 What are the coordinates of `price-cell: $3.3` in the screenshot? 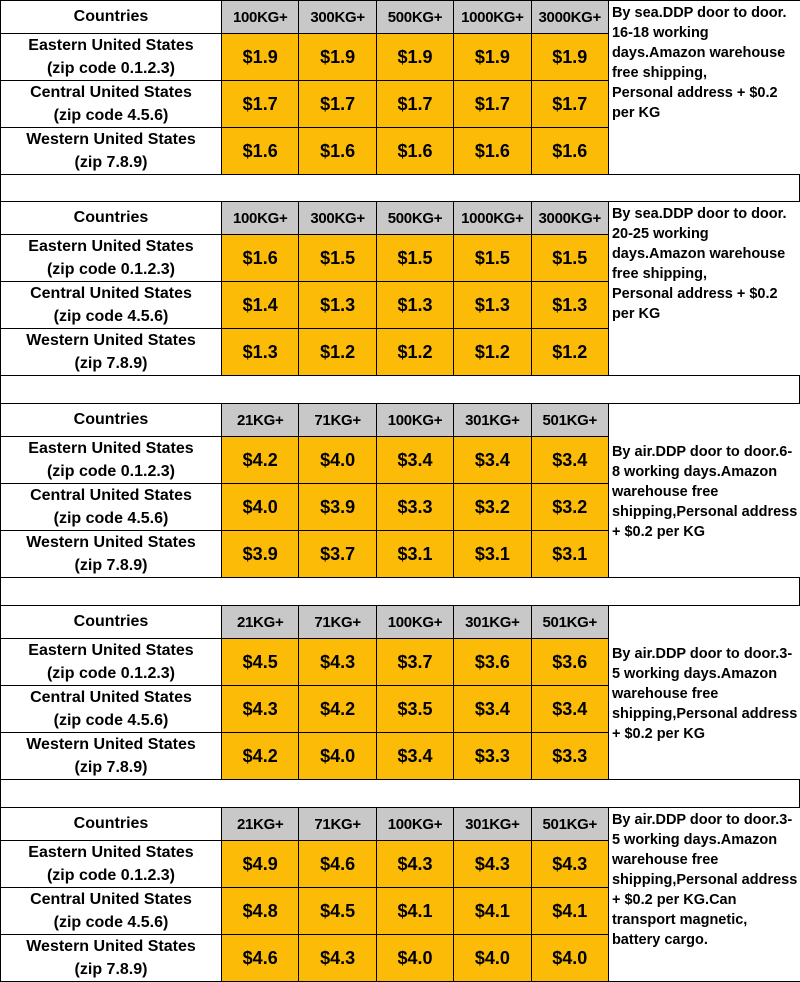 It's located at (492, 756).